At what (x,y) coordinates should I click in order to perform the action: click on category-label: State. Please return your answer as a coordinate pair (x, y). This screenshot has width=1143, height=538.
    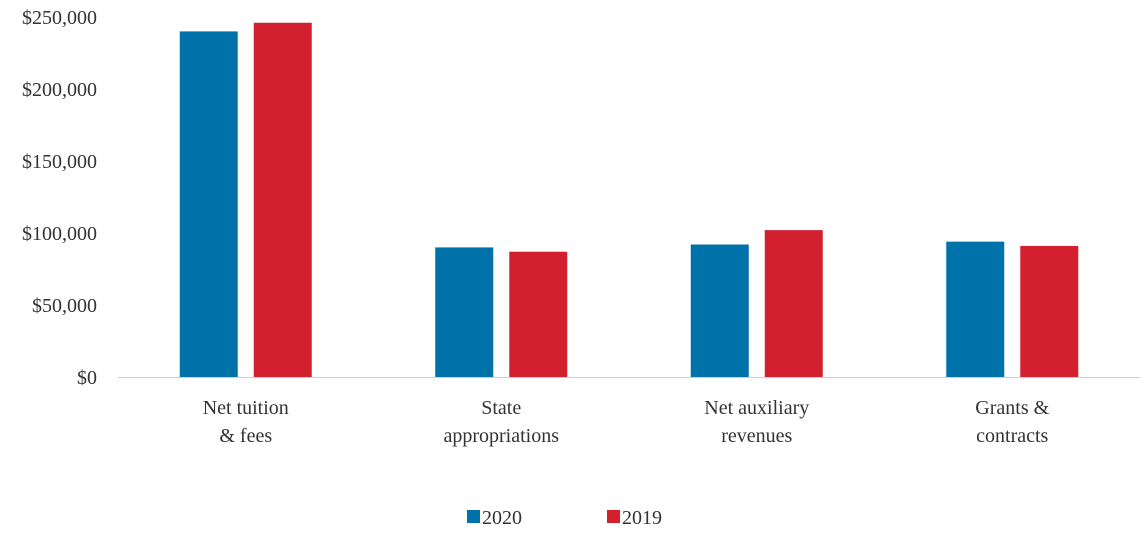
    Looking at the image, I should click on (501, 408).